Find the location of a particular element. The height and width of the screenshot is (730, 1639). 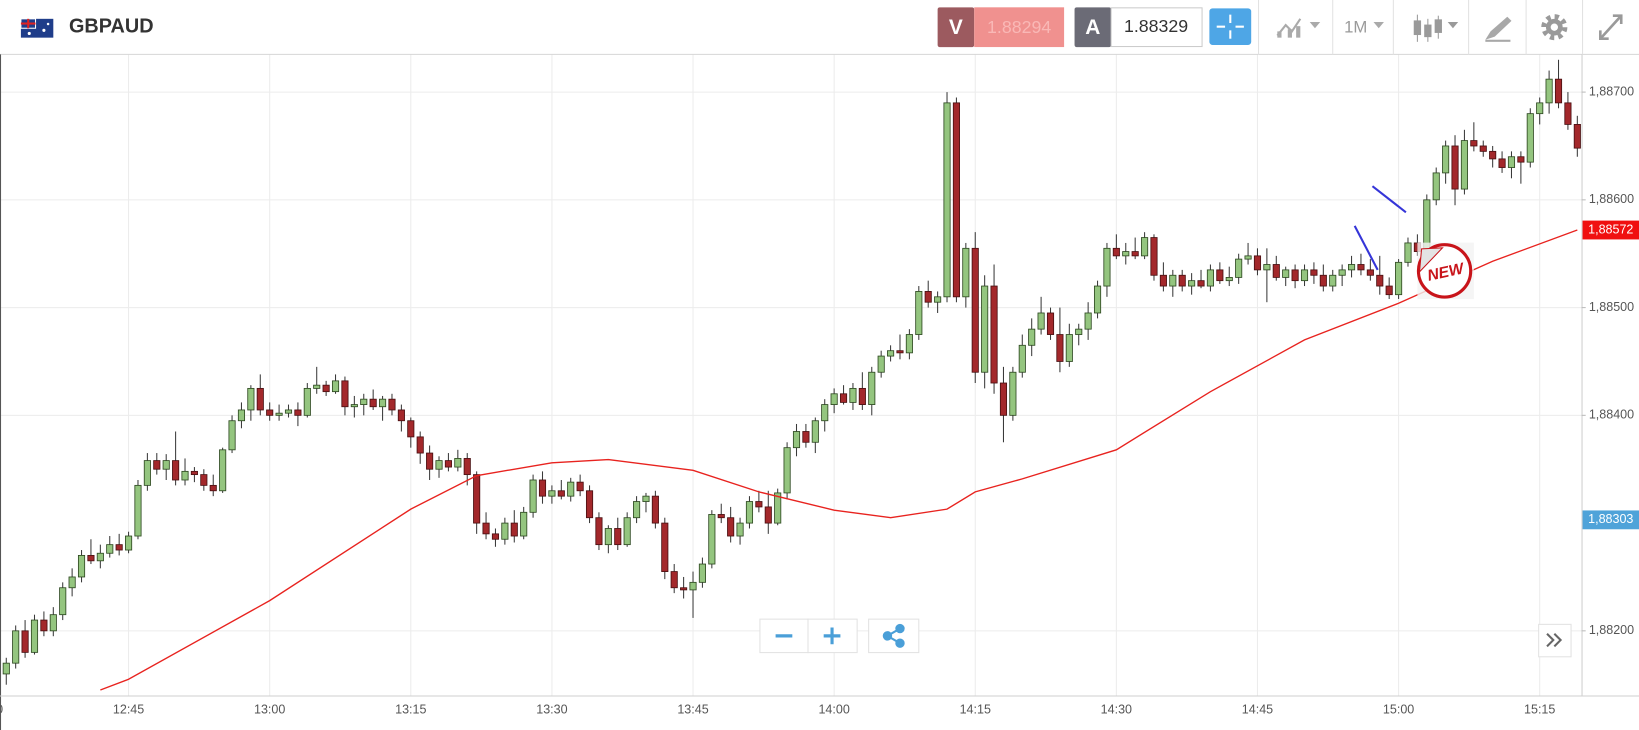

y-tick-label: 1,88500 is located at coordinates (1611, 307).